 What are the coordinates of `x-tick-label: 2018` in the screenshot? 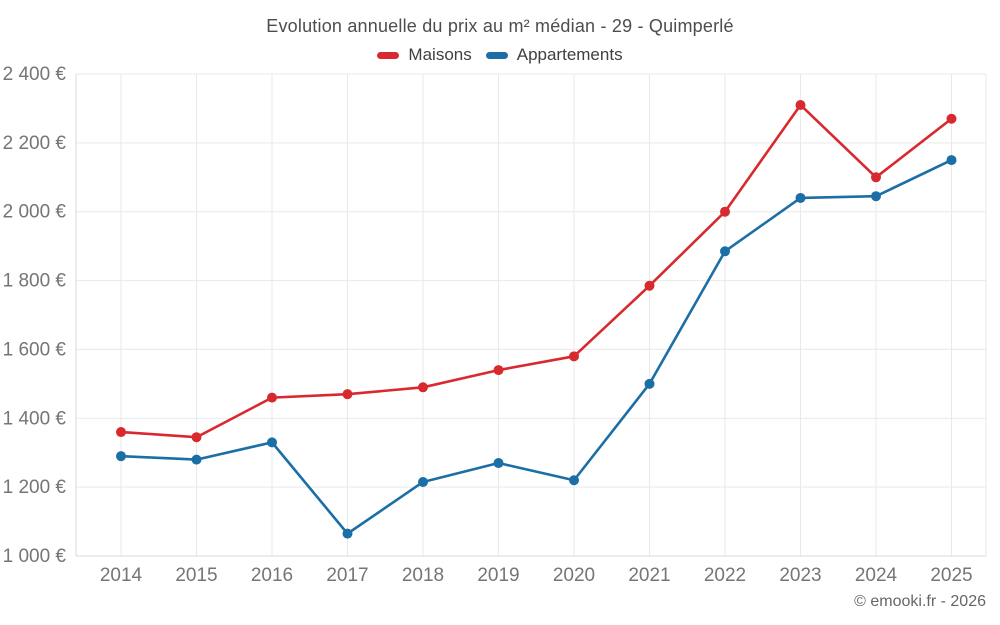 It's located at (423, 575).